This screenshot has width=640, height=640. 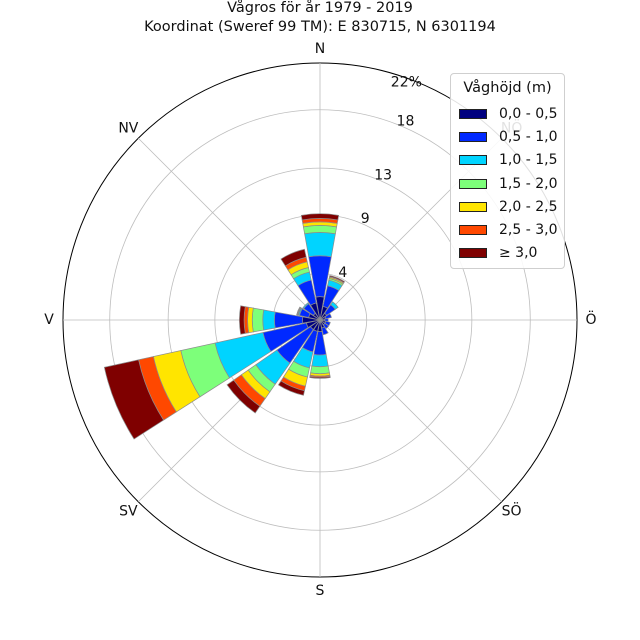 What do you see at coordinates (128, 128) in the screenshot?
I see `compass-label: NV` at bounding box center [128, 128].